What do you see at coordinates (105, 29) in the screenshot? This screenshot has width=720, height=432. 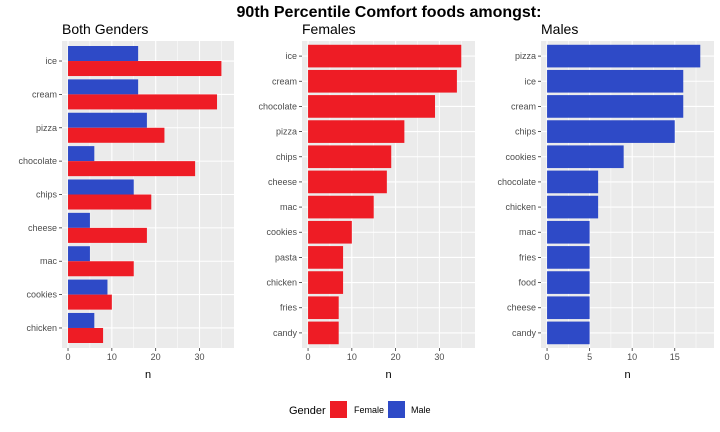 I see `panel-title: Both Genders` at bounding box center [105, 29].